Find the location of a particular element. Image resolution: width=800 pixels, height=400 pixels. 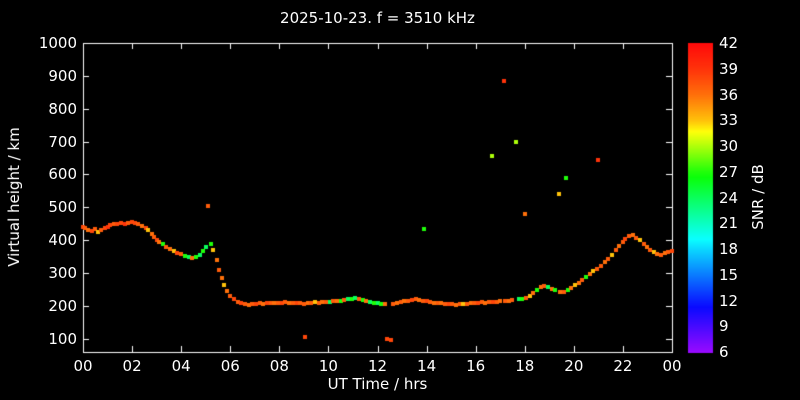

colorbar-tick-label: 6 is located at coordinates (724, 352).